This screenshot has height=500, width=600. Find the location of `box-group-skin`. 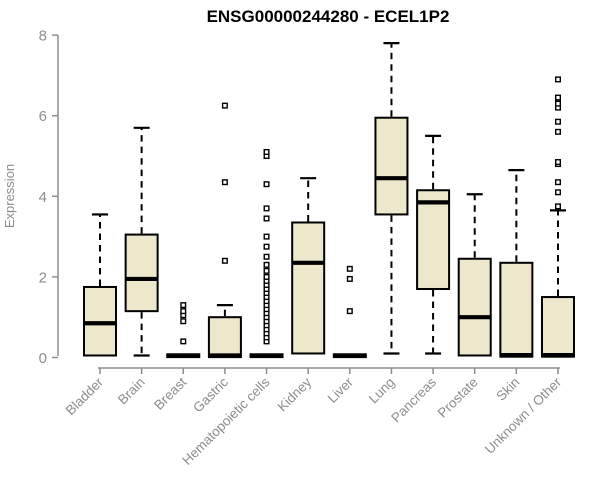

box-group-skin is located at coordinates (516, 263).